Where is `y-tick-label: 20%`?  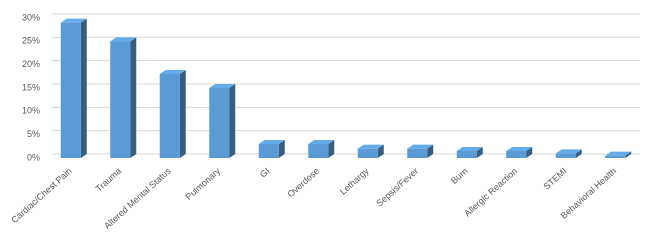 y-tick-label: 20% is located at coordinates (31, 64).